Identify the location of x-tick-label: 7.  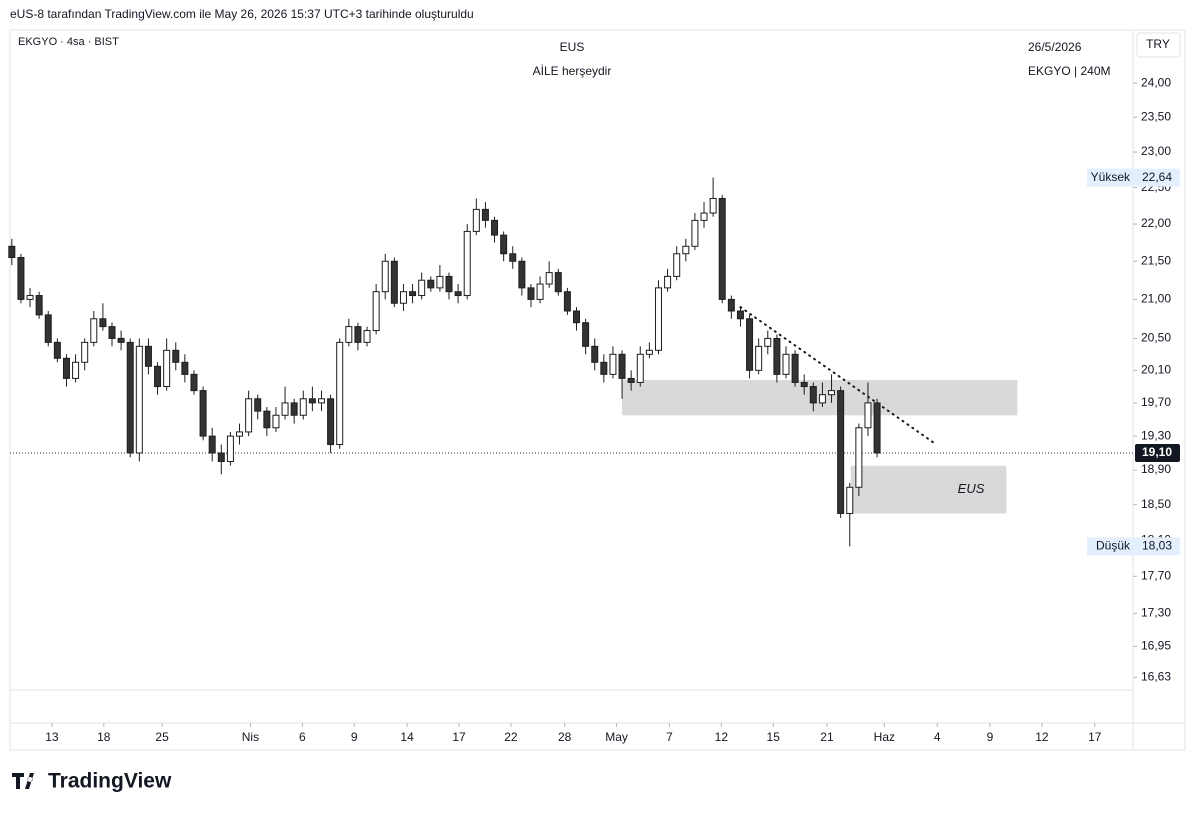
(669, 737).